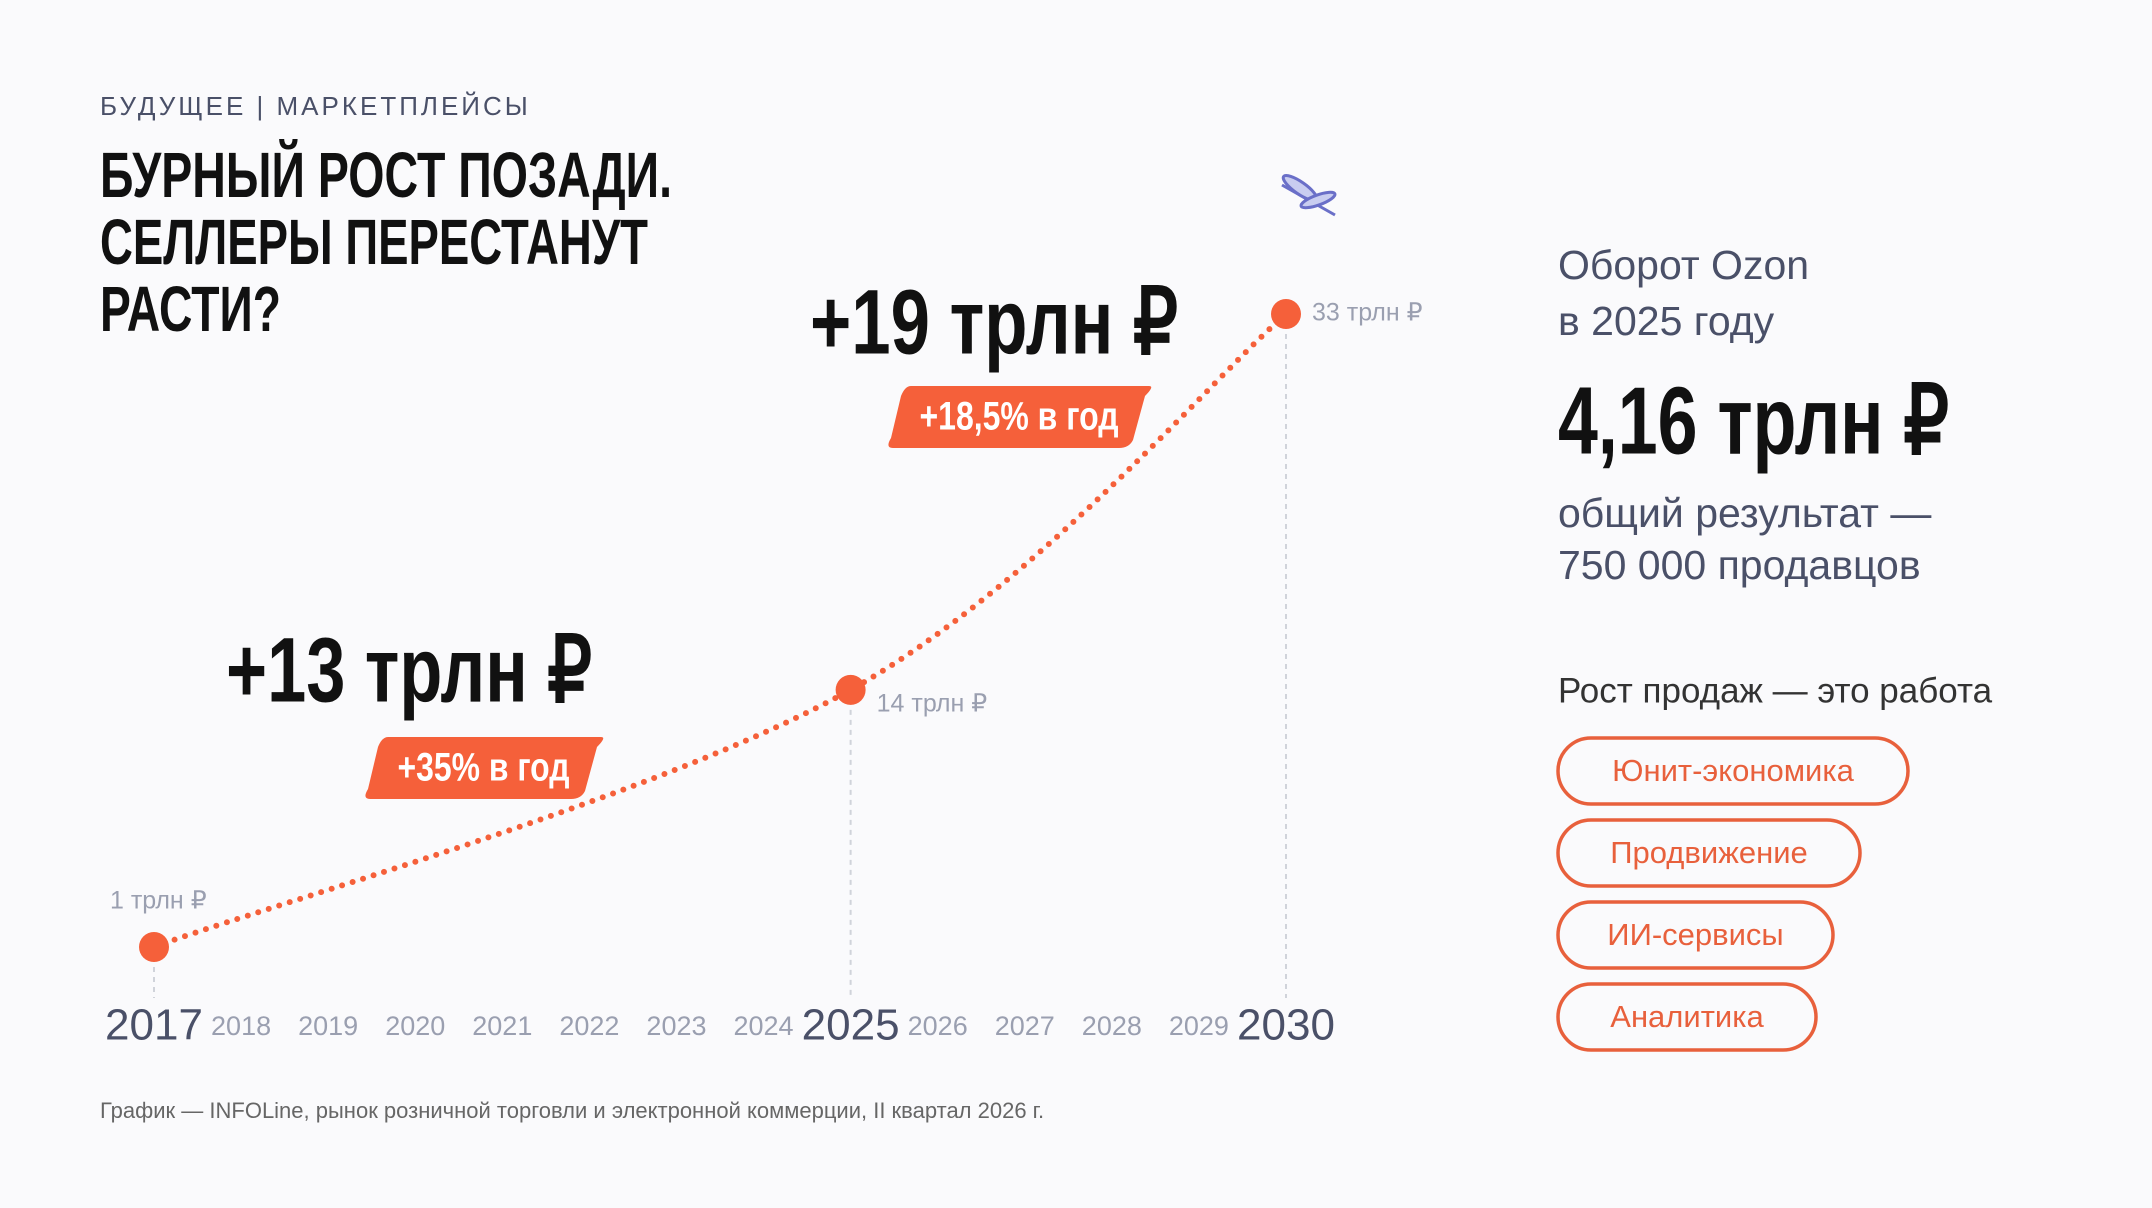 The width and height of the screenshot is (2152, 1208). I want to click on tag-label: Юнит-экономика, so click(1733, 770).